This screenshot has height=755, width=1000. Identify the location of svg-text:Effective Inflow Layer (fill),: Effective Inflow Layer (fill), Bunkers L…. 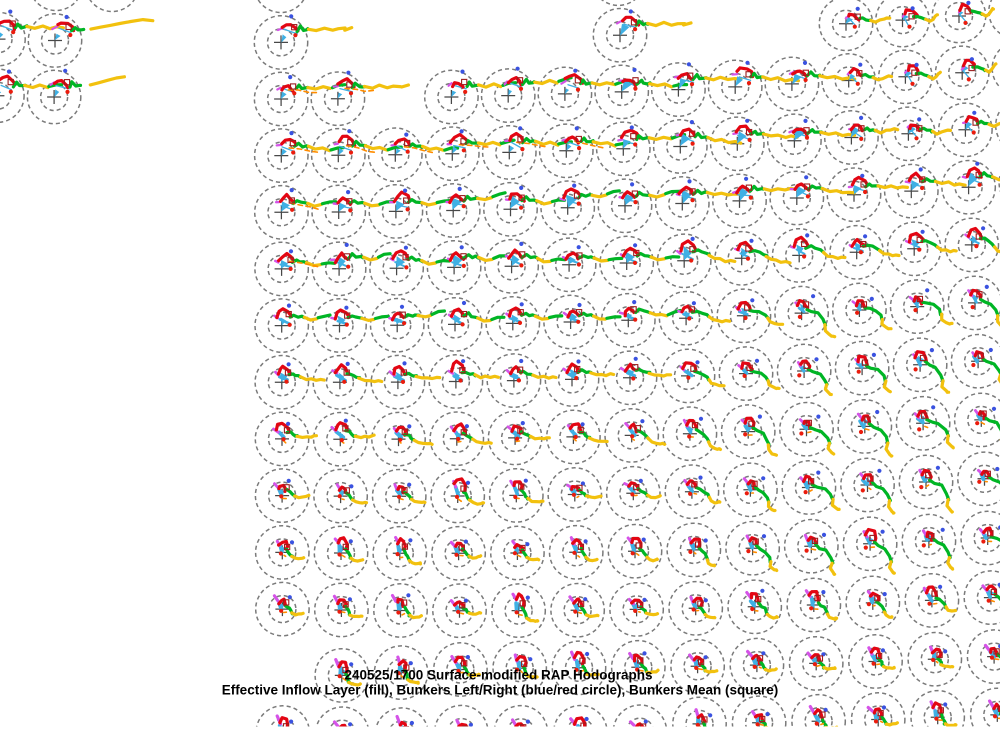
(500, 689).